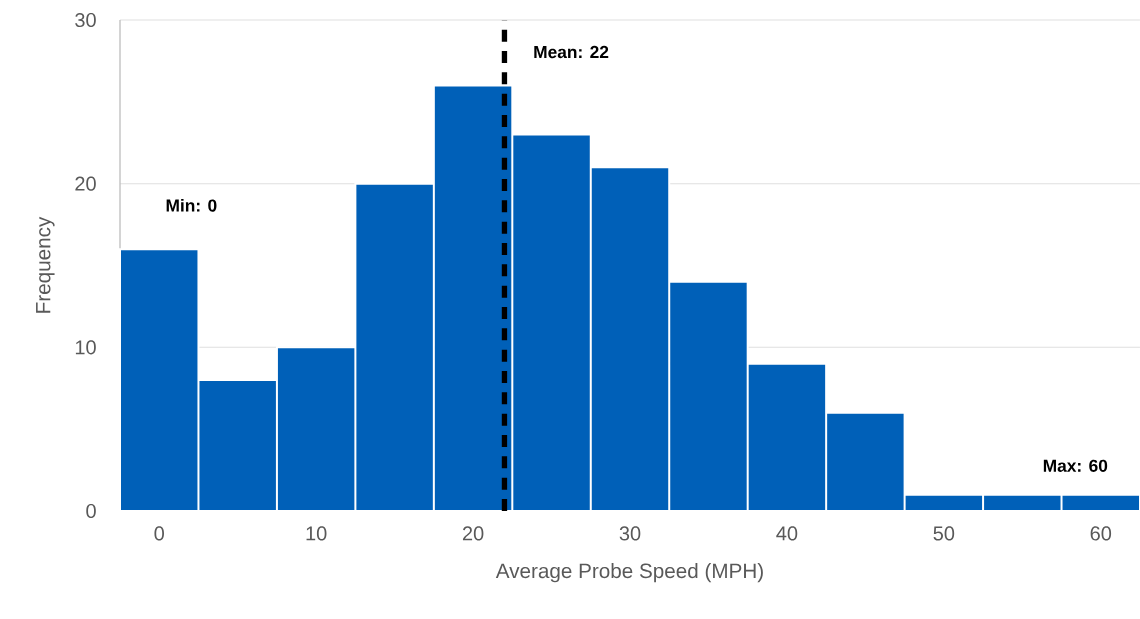 Image resolution: width=1140 pixels, height=619 pixels. What do you see at coordinates (159, 533) in the screenshot?
I see `x-tick-label: 0` at bounding box center [159, 533].